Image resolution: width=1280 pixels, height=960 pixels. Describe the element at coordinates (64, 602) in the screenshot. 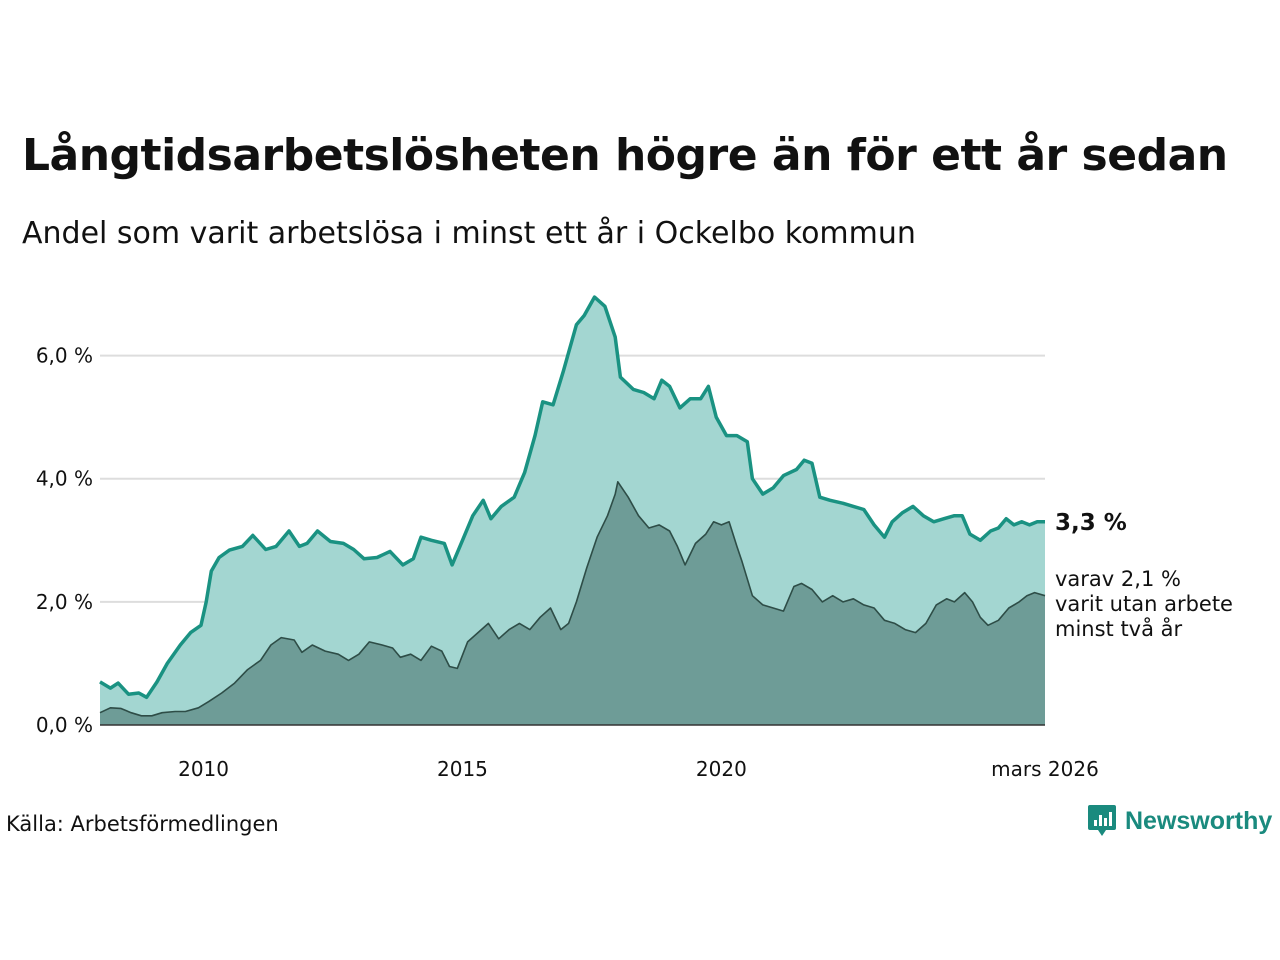

I see `y-tick-label: 2,0 %` at that location.